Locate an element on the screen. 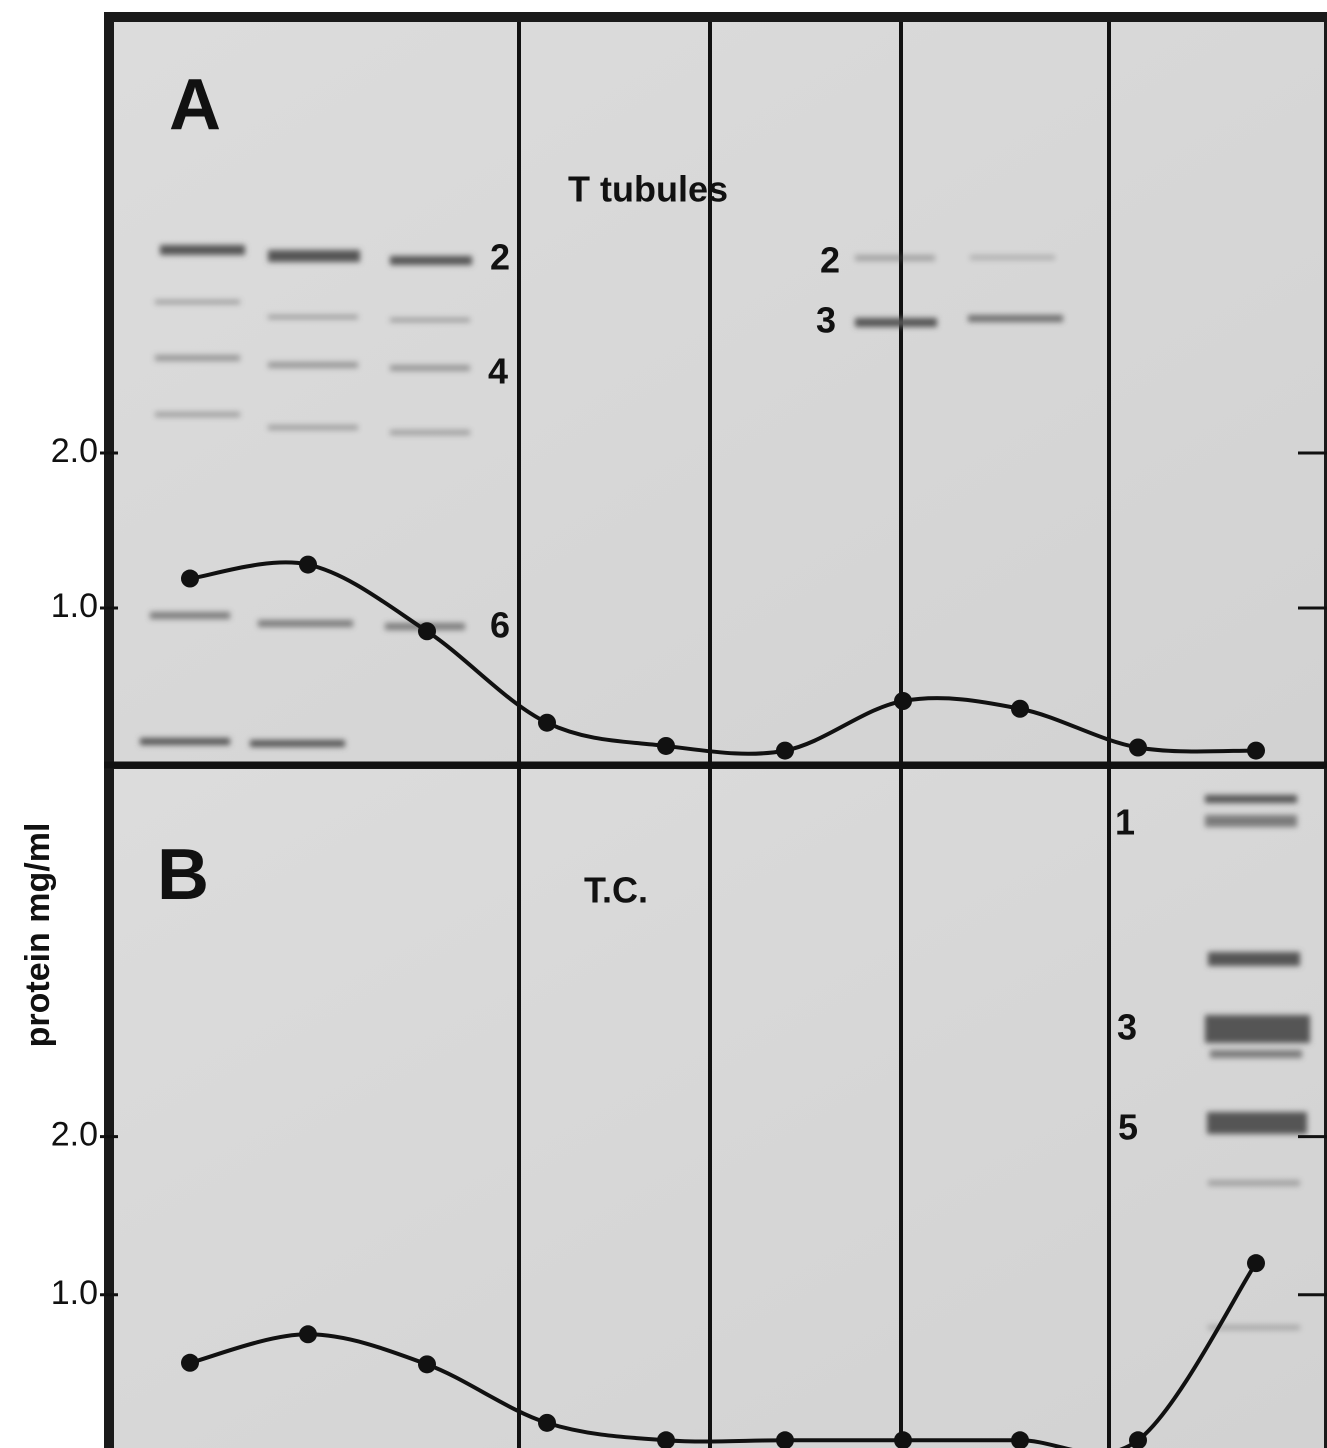 Image resolution: width=1327 pixels, height=1448 pixels. band-label: 6 is located at coordinates (500, 625).